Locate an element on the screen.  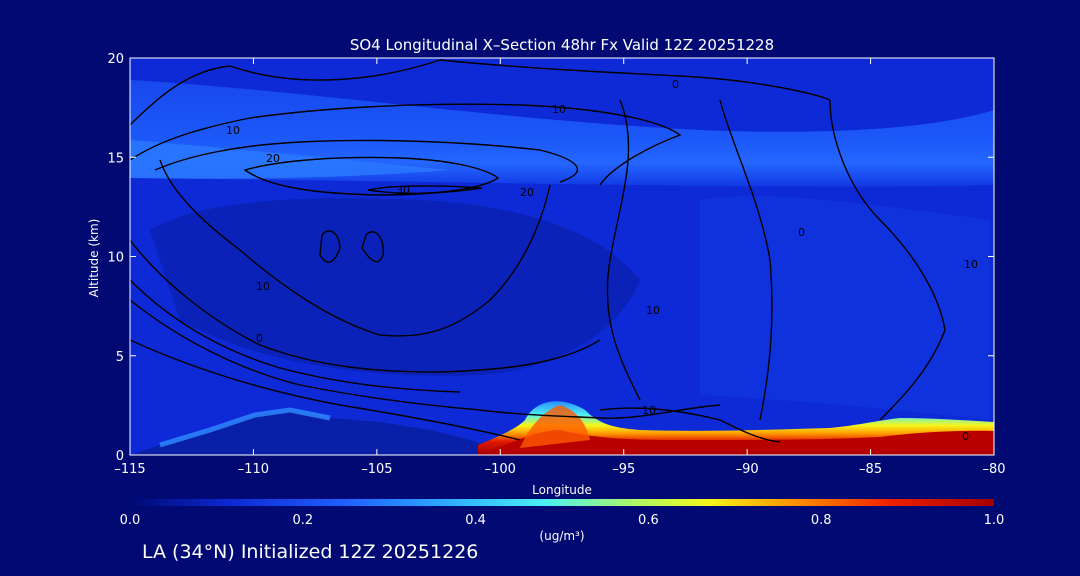
contour-0-b is located at coordinates (635, 80).